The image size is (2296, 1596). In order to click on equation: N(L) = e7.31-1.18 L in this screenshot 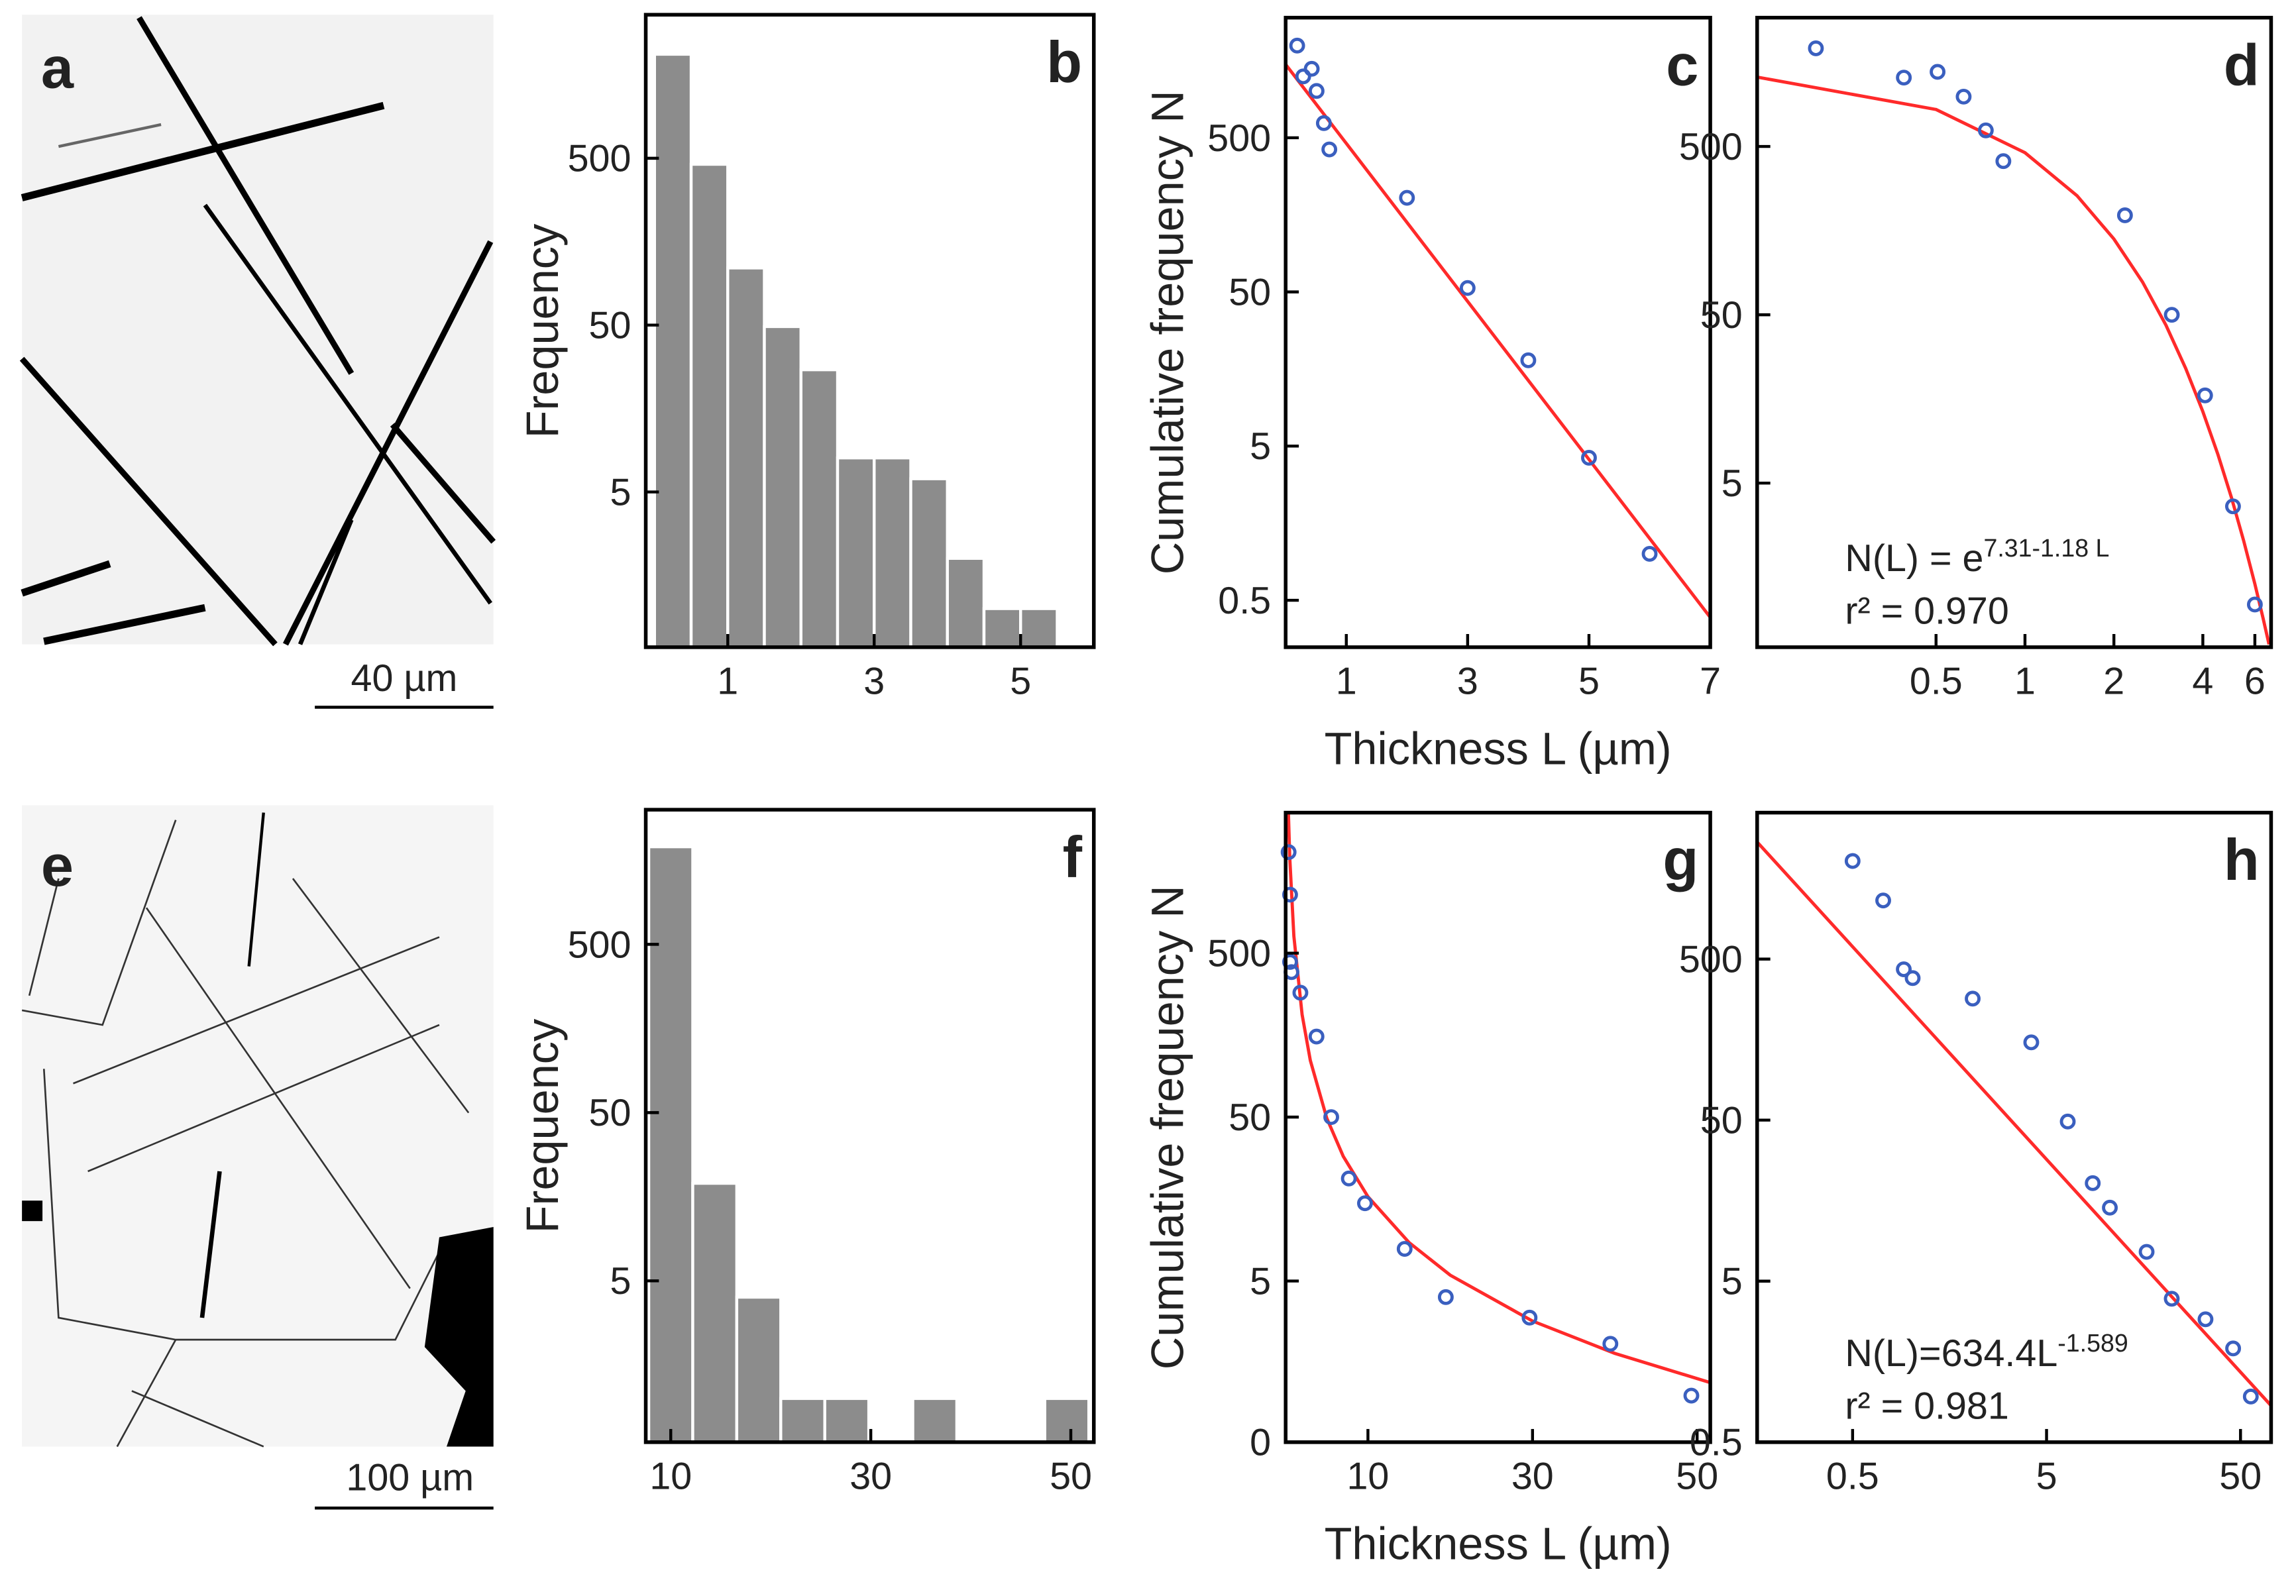, I will do `click(1977, 557)`.